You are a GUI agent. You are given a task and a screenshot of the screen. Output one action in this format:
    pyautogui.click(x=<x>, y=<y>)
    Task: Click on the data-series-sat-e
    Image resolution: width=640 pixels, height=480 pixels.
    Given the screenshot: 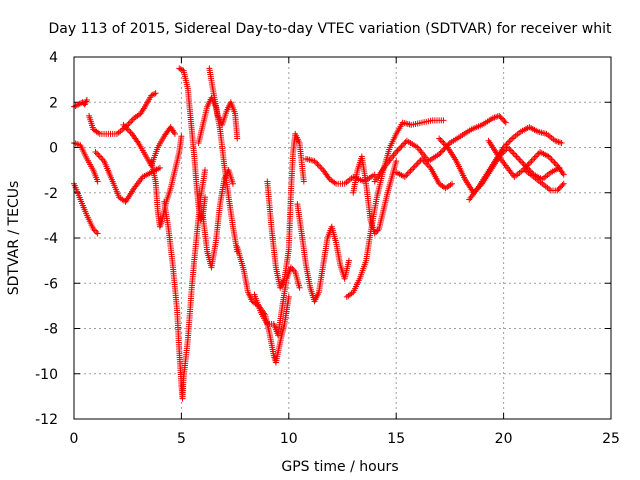 What is the action you would take?
    pyautogui.click(x=127, y=177)
    